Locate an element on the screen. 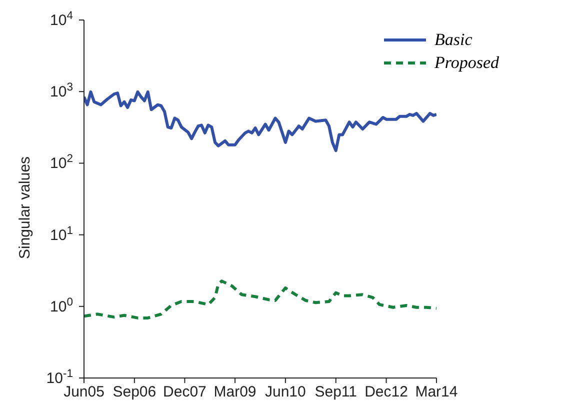  y-axis-title: Singular values is located at coordinates (25, 207).